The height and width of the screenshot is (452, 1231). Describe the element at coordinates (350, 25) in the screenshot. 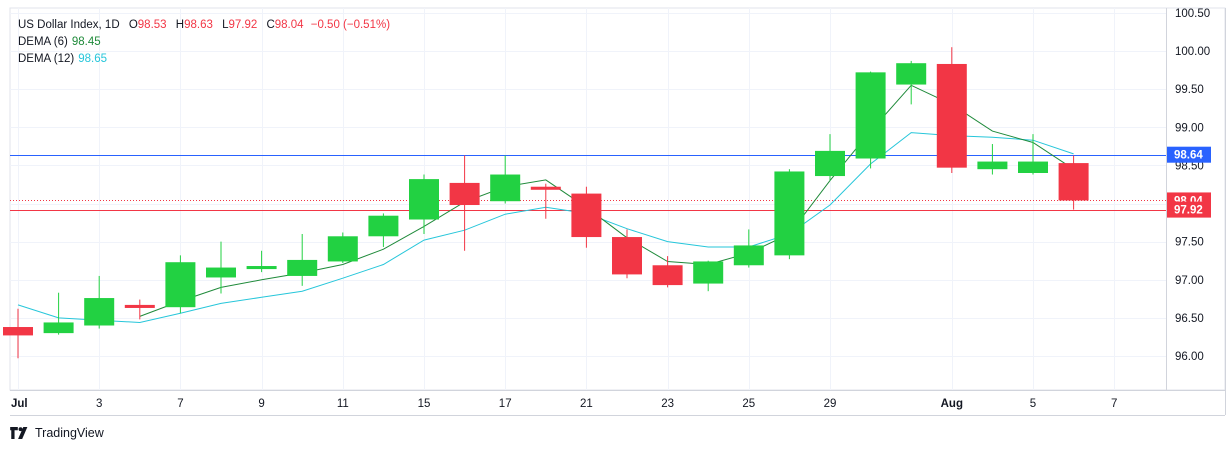

I see `legend-change: −0.50 (−0.51%)` at that location.